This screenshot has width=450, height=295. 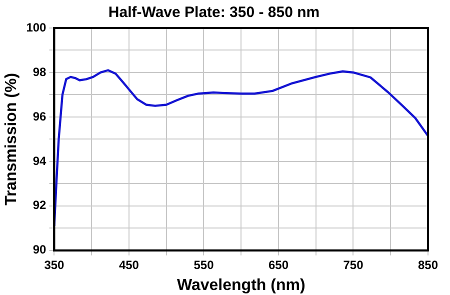 What do you see at coordinates (129, 265) in the screenshot?
I see `x-tick-label: 450` at bounding box center [129, 265].